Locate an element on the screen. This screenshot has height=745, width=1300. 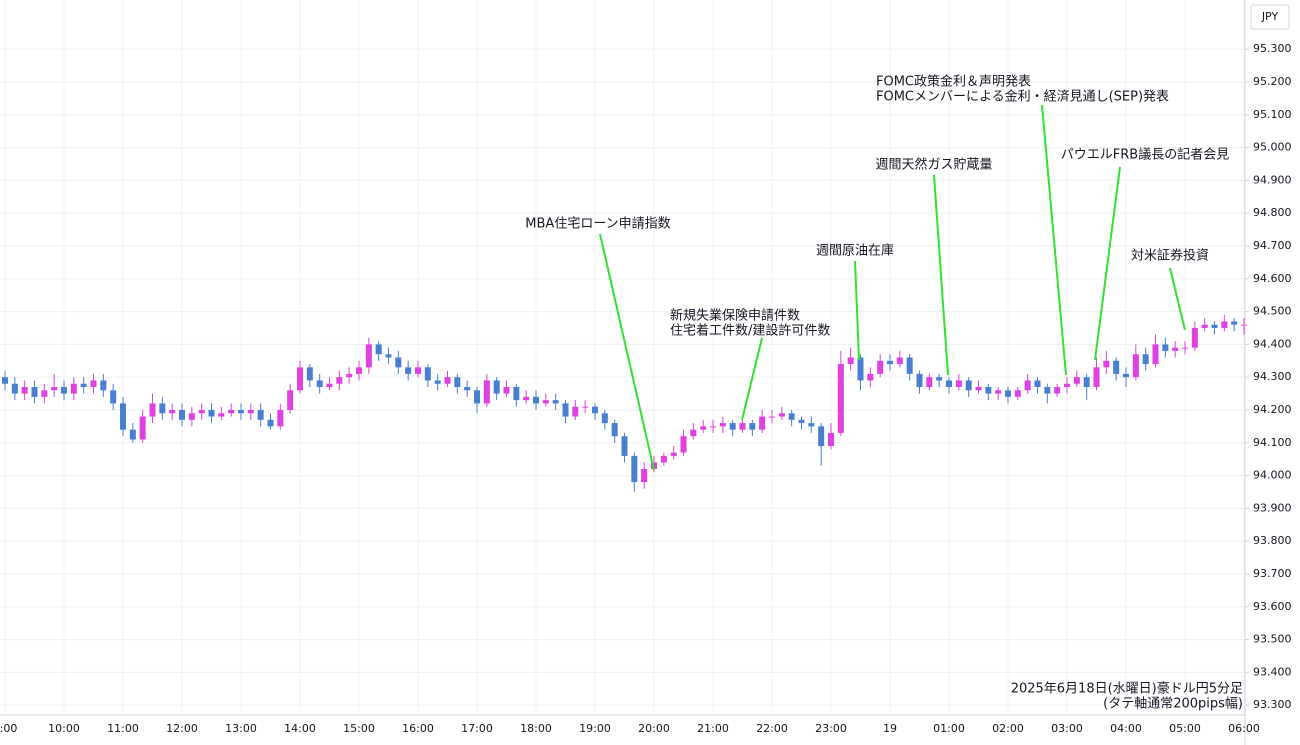
x-tick-label: 18:00 is located at coordinates (536, 728).